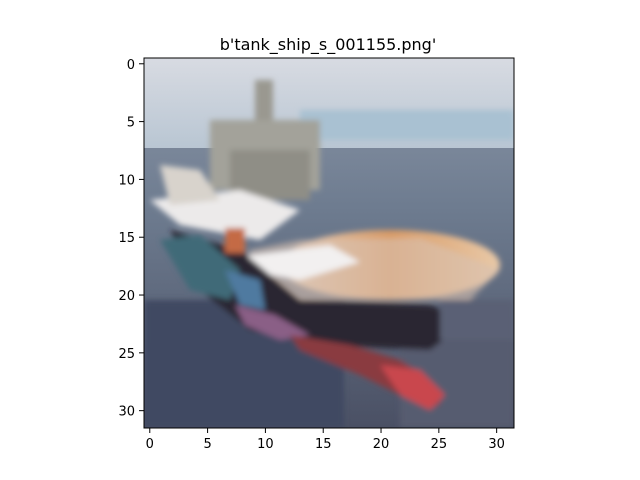 This screenshot has width=640, height=480. Describe the element at coordinates (126, 238) in the screenshot. I see `y-tick-label: 15` at that location.